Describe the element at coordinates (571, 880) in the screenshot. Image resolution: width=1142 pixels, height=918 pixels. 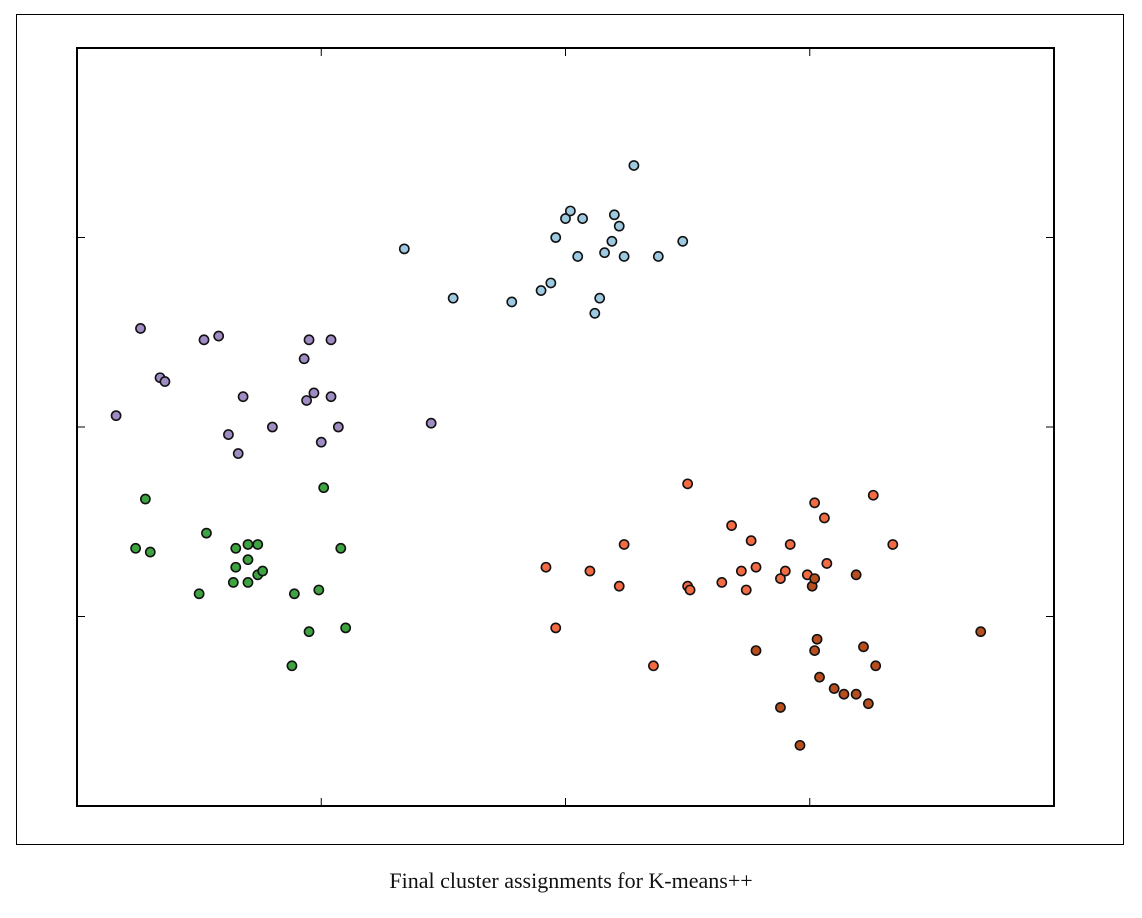
I see `figure-caption: Final cluster assignments for K-means++` at that location.